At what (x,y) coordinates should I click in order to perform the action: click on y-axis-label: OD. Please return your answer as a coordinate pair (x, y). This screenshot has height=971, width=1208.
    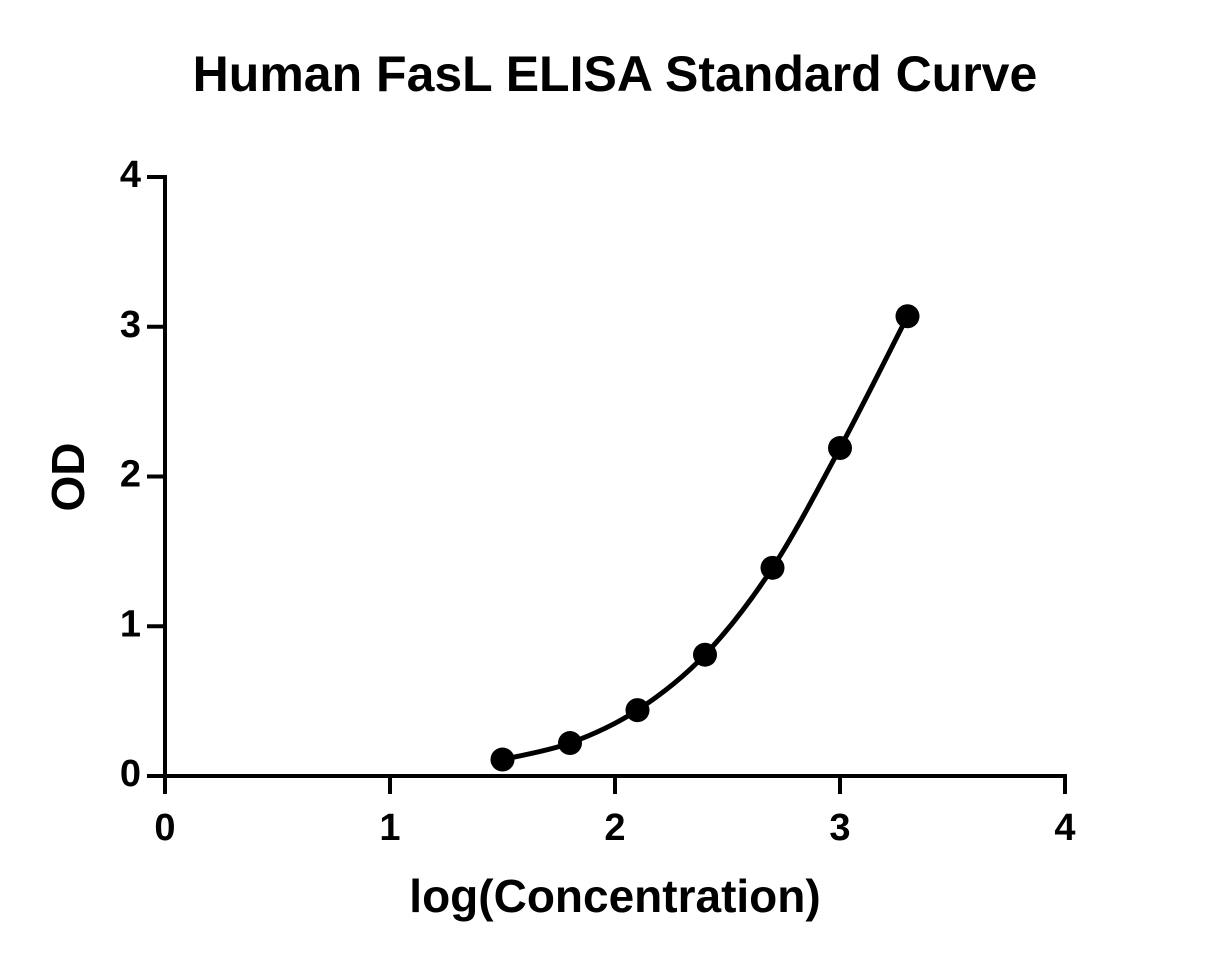
    Looking at the image, I should click on (68, 477).